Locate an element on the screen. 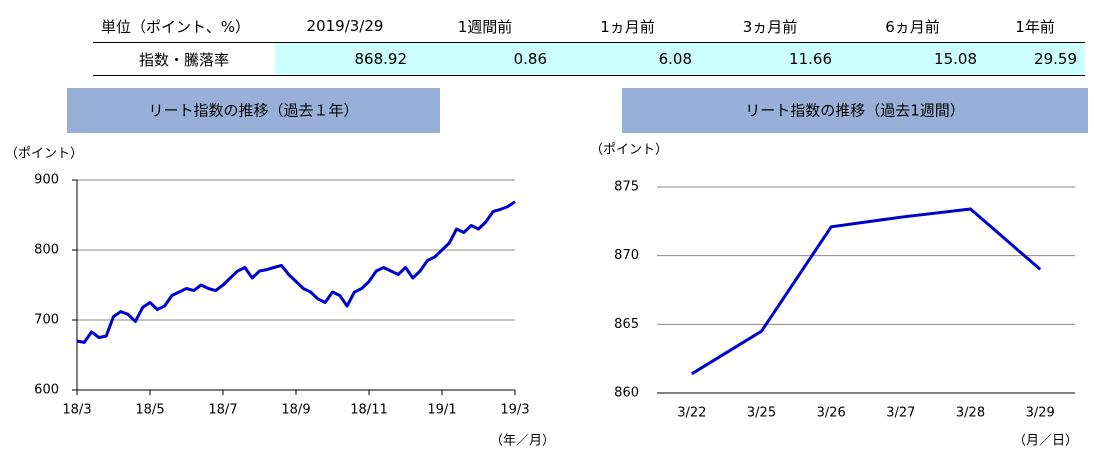  x-tick-label: 18/5 is located at coordinates (149, 410).